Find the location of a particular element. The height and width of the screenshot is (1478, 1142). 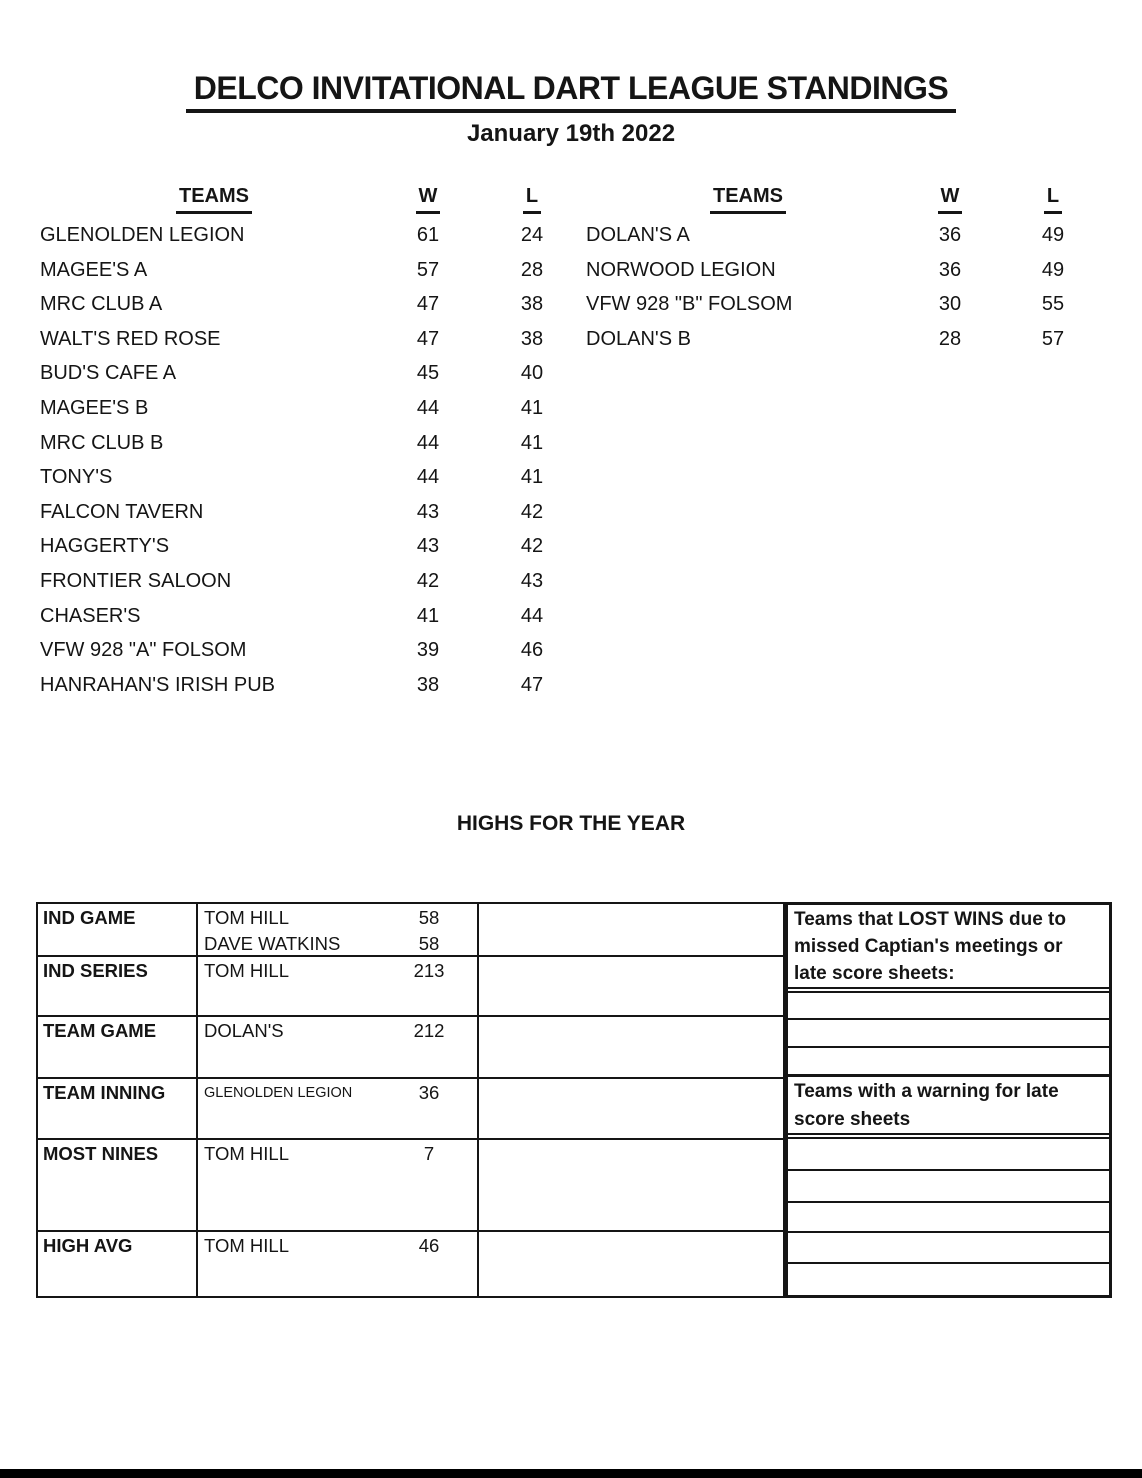

team-wins: 57 is located at coordinates (428, 269).